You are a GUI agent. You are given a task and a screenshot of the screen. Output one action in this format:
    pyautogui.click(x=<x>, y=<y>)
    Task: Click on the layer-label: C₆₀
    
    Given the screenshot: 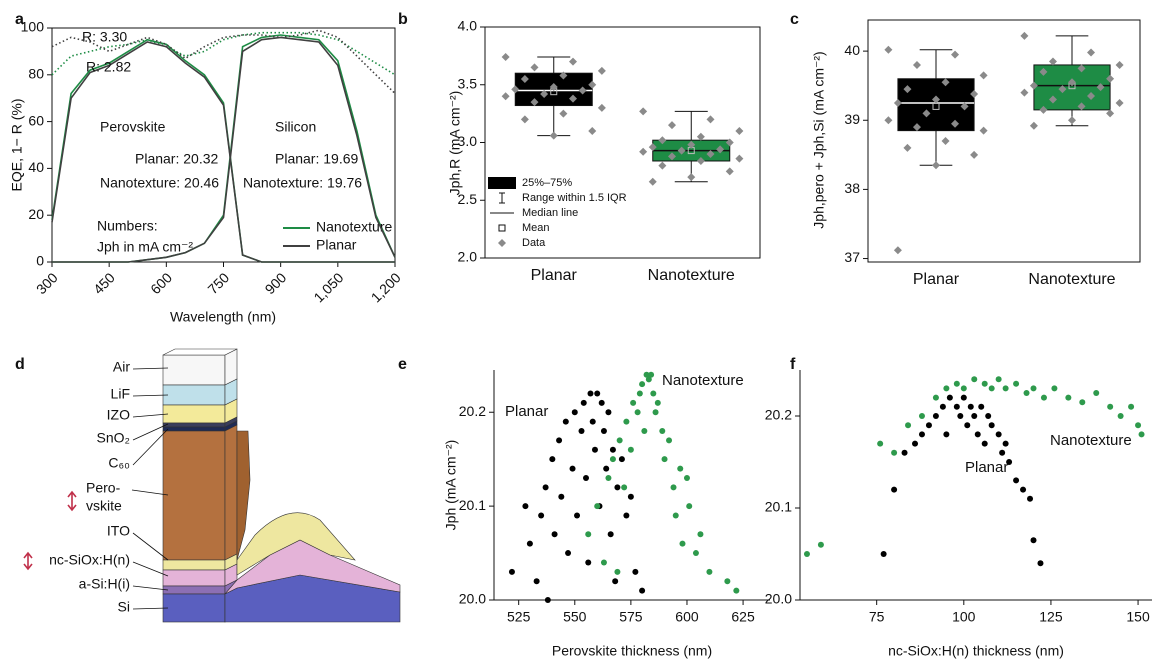 What is the action you would take?
    pyautogui.click(x=119, y=463)
    